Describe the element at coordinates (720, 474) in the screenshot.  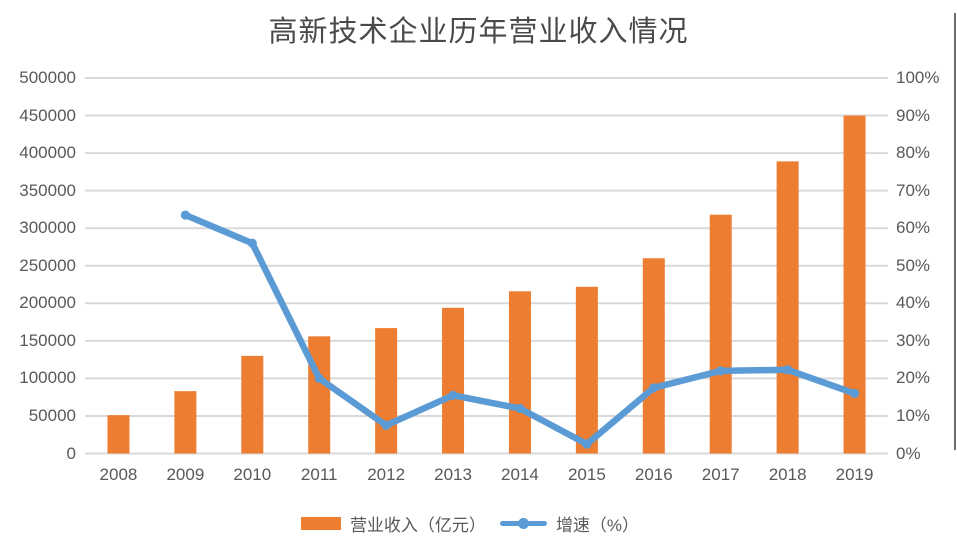
I see `x-tick-label: 2017` at that location.